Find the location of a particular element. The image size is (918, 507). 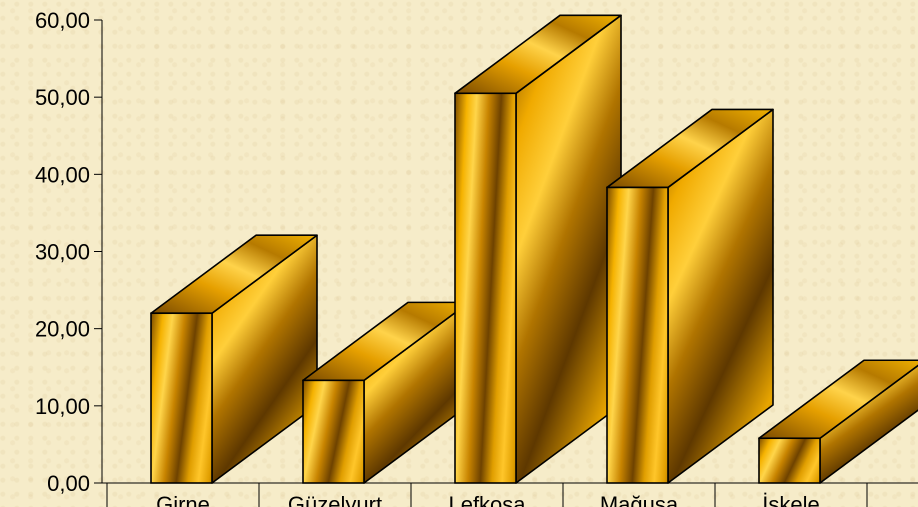

y-tick-label: 30,00 is located at coordinates (62, 252).